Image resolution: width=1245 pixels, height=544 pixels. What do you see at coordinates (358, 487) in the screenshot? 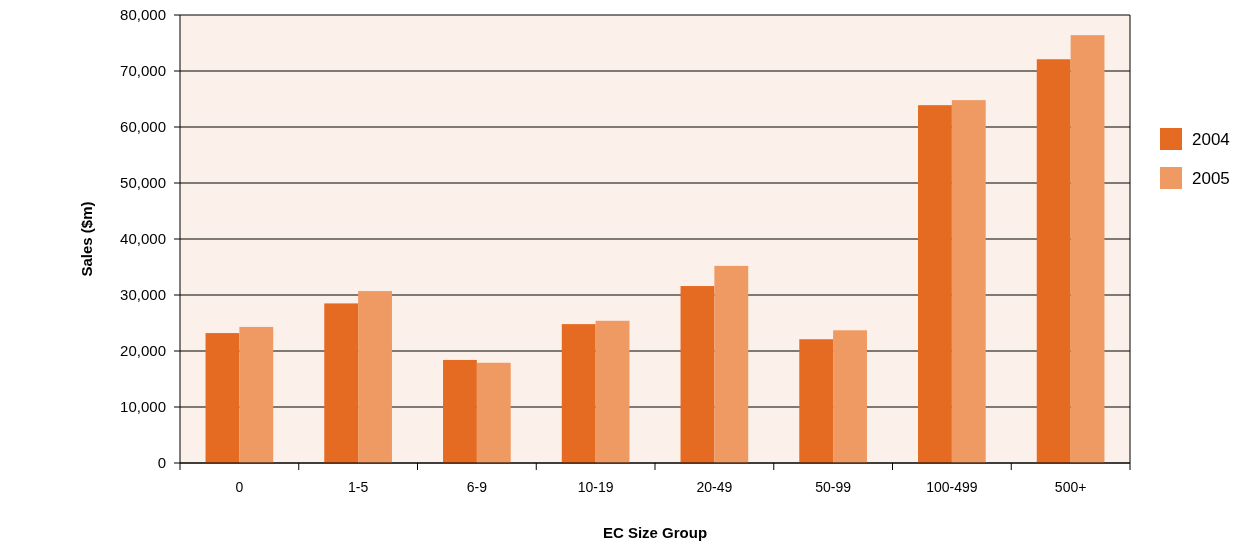
I see `x-tick-label: 1-5` at bounding box center [358, 487].